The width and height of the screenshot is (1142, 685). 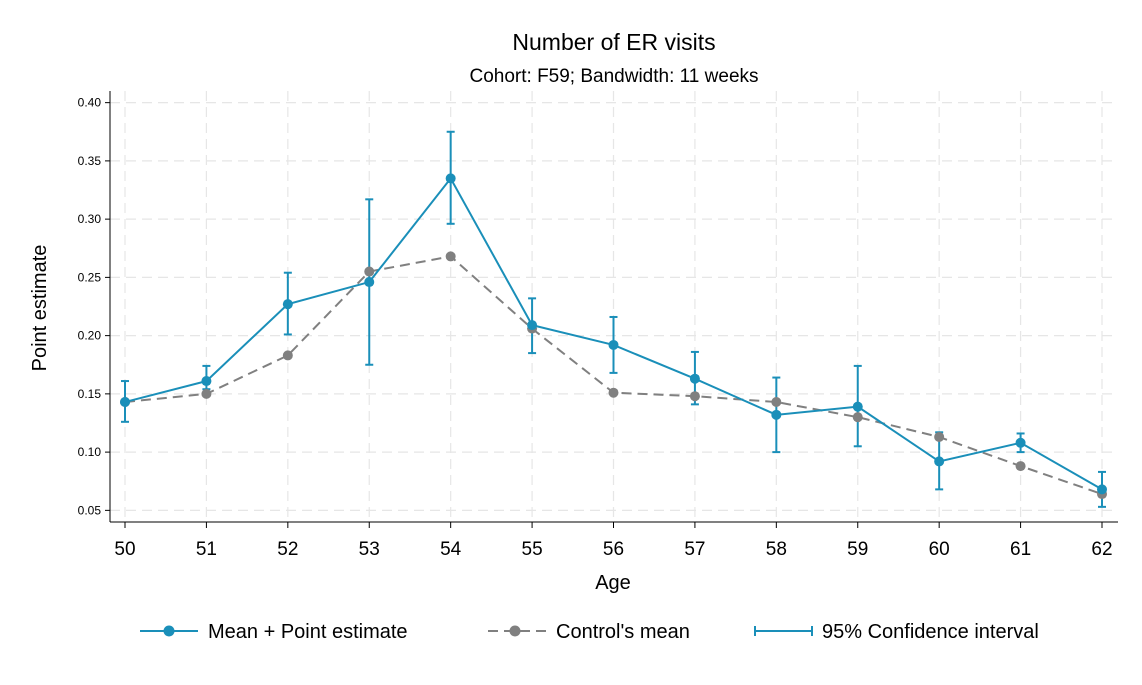 I want to click on x-tick-label: 58, so click(x=776, y=549).